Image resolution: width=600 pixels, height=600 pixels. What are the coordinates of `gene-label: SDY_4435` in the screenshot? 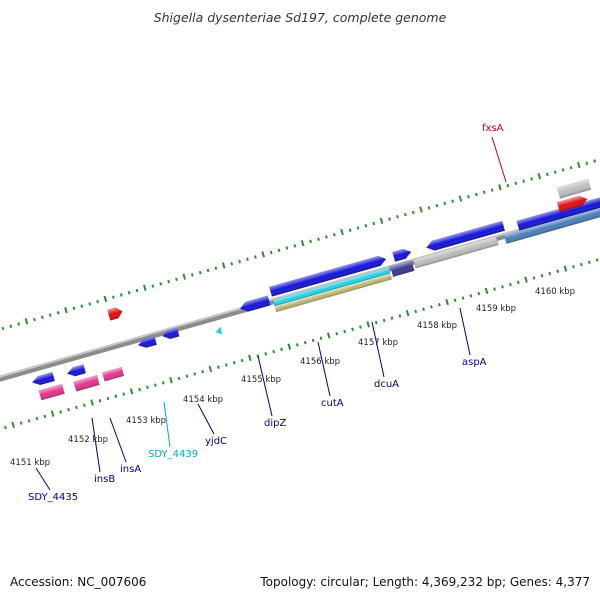 It's located at (53, 497).